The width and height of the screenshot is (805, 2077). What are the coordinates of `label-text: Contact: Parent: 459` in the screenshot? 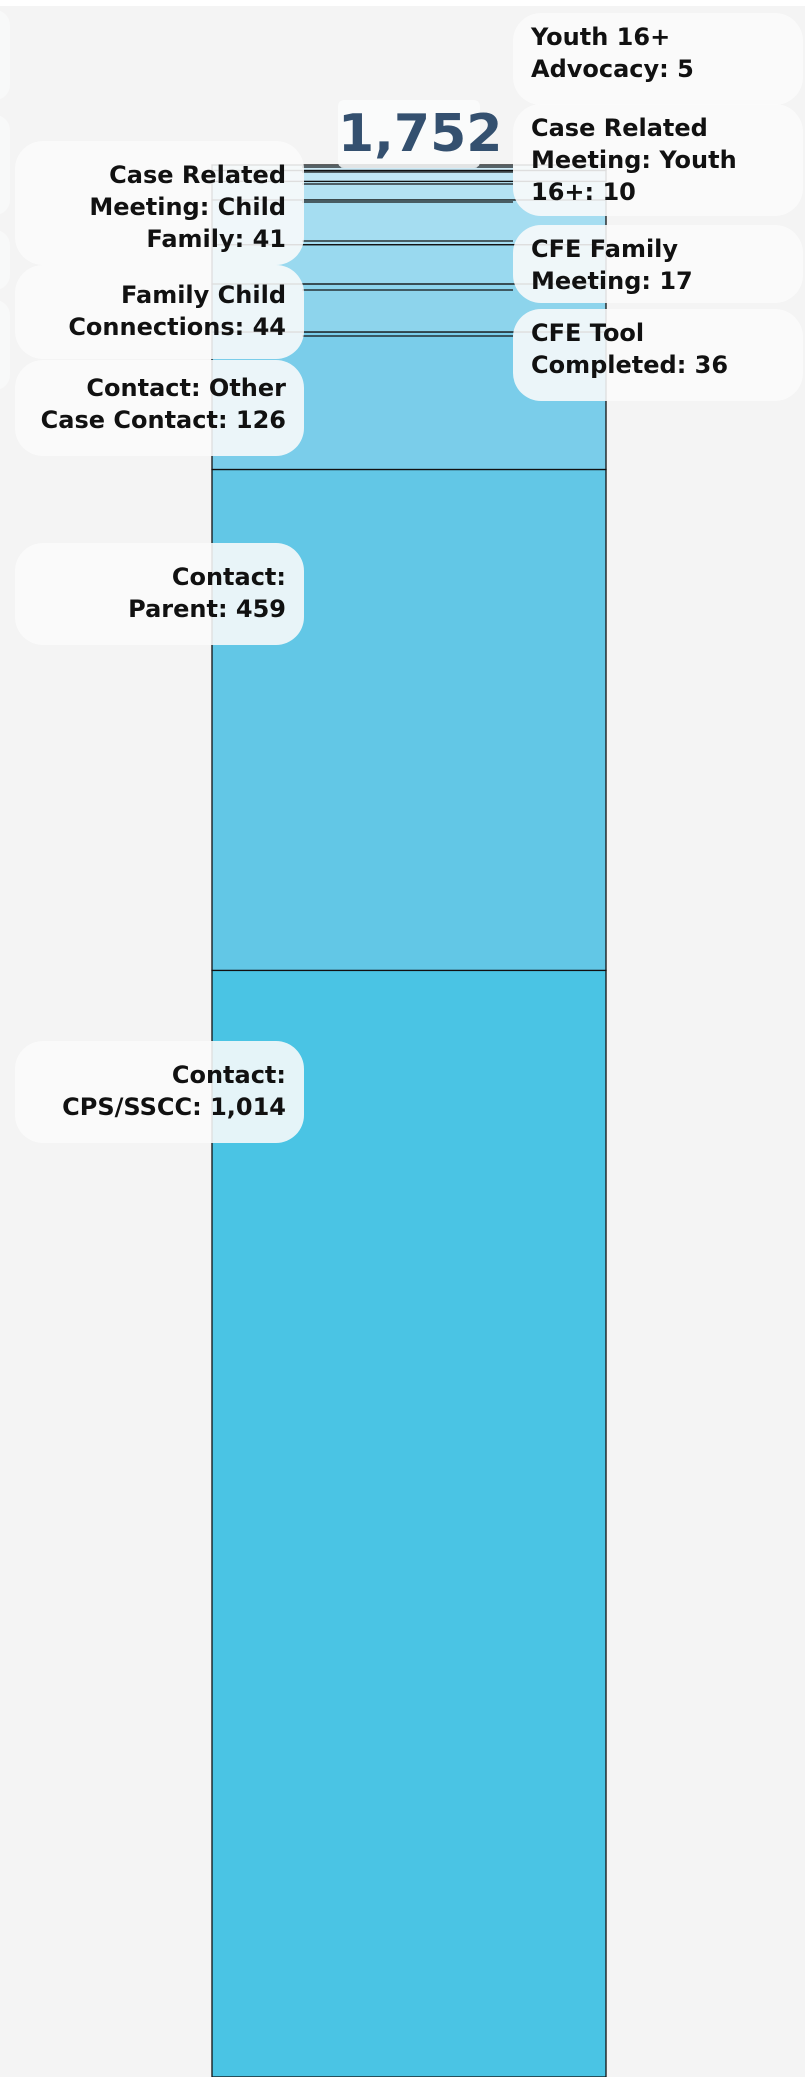 It's located at (207, 593).